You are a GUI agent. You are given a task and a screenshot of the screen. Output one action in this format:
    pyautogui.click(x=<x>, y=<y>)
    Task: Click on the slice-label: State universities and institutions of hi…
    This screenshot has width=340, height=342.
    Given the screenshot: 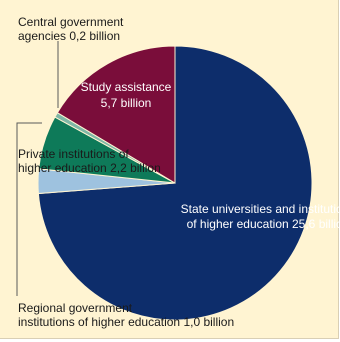 What is the action you would take?
    pyautogui.click(x=260, y=216)
    